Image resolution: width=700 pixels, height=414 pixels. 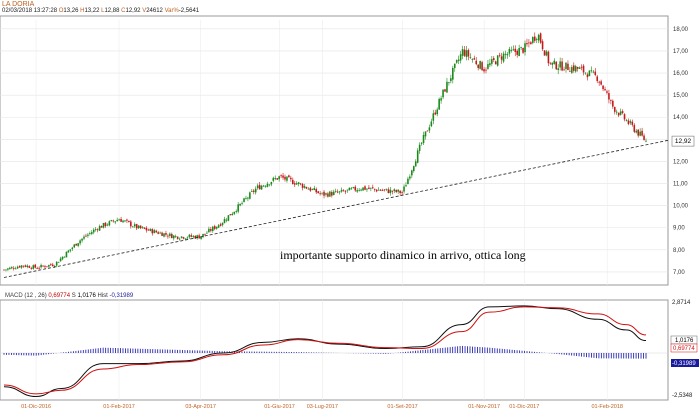 What do you see at coordinates (71, 11) in the screenshot?
I see `header-open: 13,26` at bounding box center [71, 11].